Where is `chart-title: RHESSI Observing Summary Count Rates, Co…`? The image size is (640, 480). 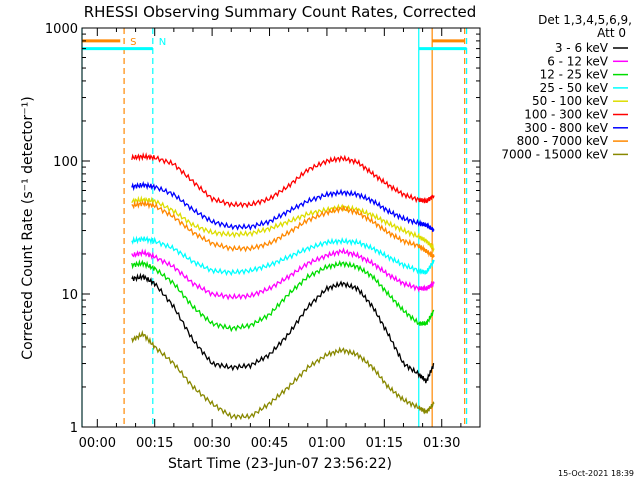
chart-title: RHESSI Observing Summary Count Rates, Co… is located at coordinates (280, 12).